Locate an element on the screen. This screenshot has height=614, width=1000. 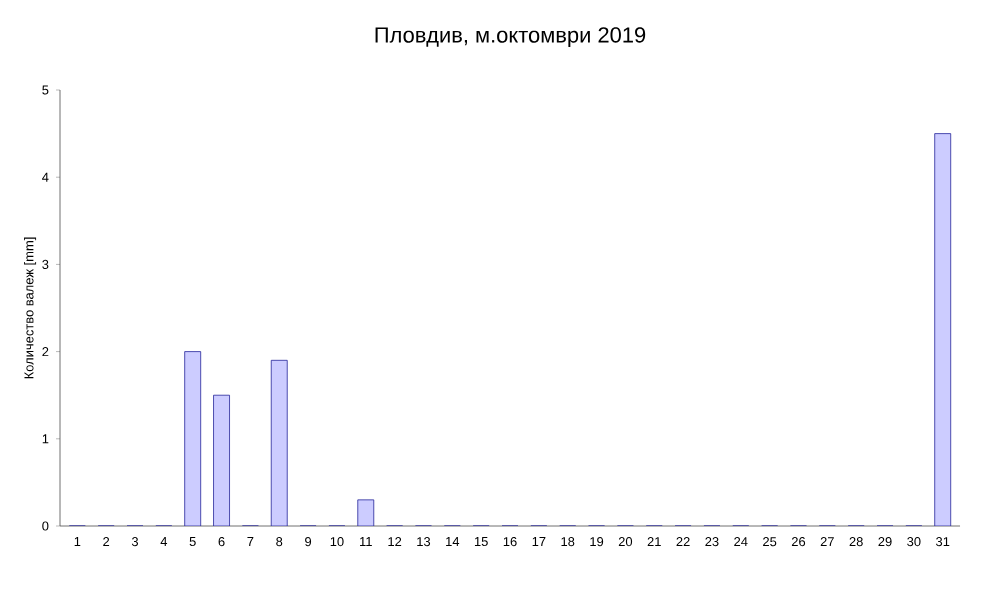
chart-title: Пловдив, м.октомври 2019 is located at coordinates (510, 37).